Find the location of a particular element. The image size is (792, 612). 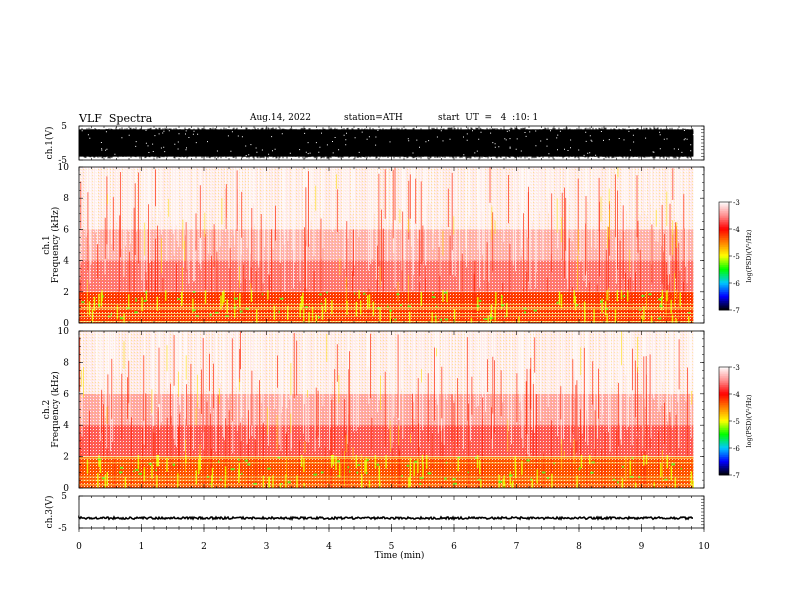

ch2-spectrogram-colorbar: -3 -4 -5 -6 -7 log(PSD)(V²/Hz) is located at coordinates (735, 422).